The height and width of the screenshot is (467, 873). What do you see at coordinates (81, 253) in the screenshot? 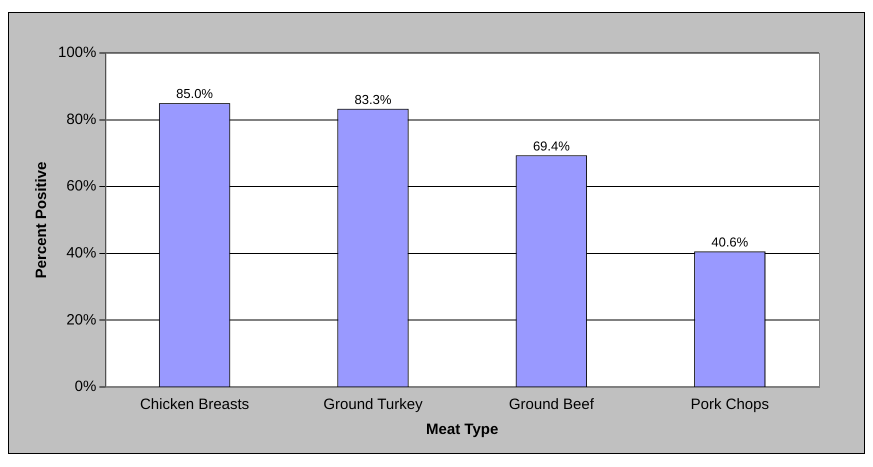
I see `y-tick-label: 40%` at bounding box center [81, 253].